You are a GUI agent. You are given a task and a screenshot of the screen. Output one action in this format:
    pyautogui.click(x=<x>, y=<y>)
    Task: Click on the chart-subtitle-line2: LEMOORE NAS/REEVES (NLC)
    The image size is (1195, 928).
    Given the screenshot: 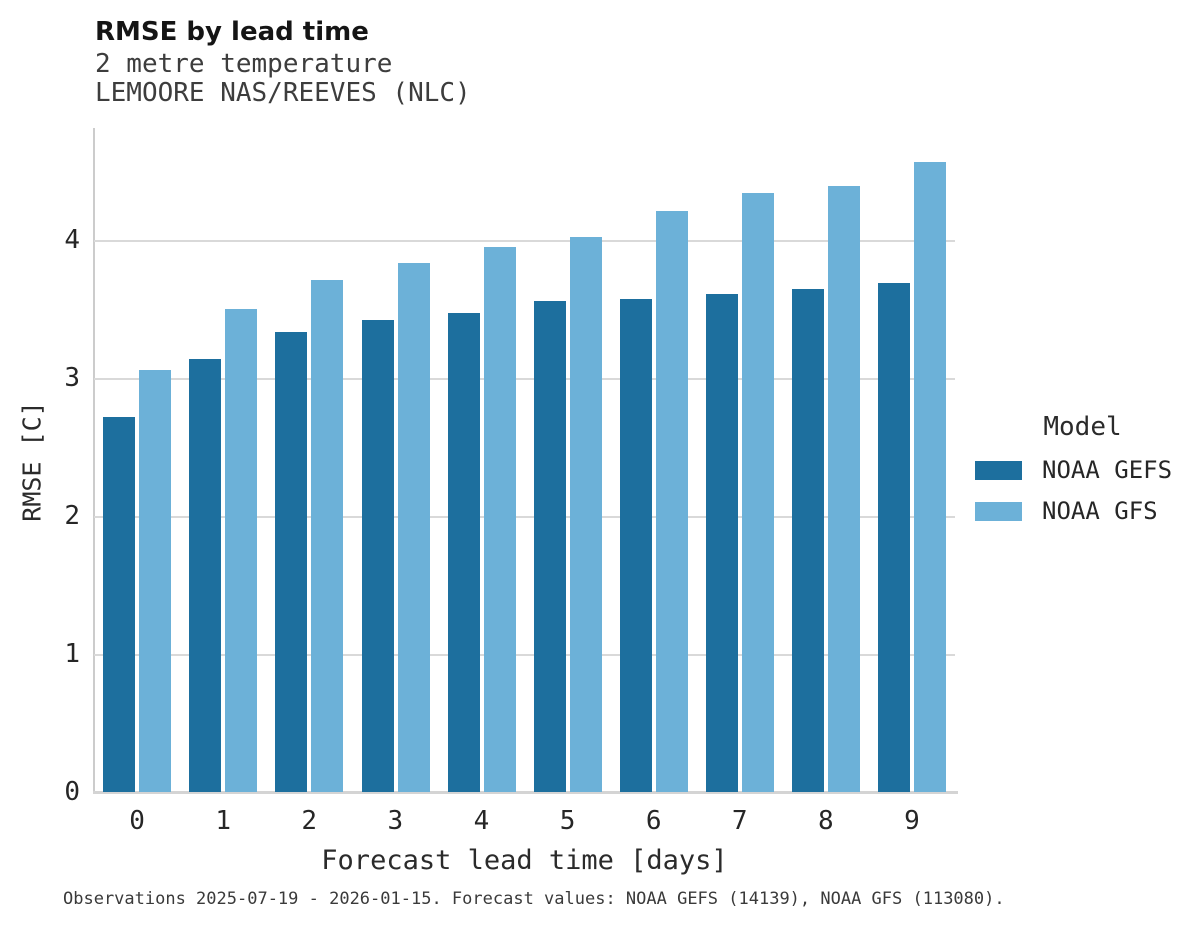 What is the action you would take?
    pyautogui.click(x=283, y=93)
    